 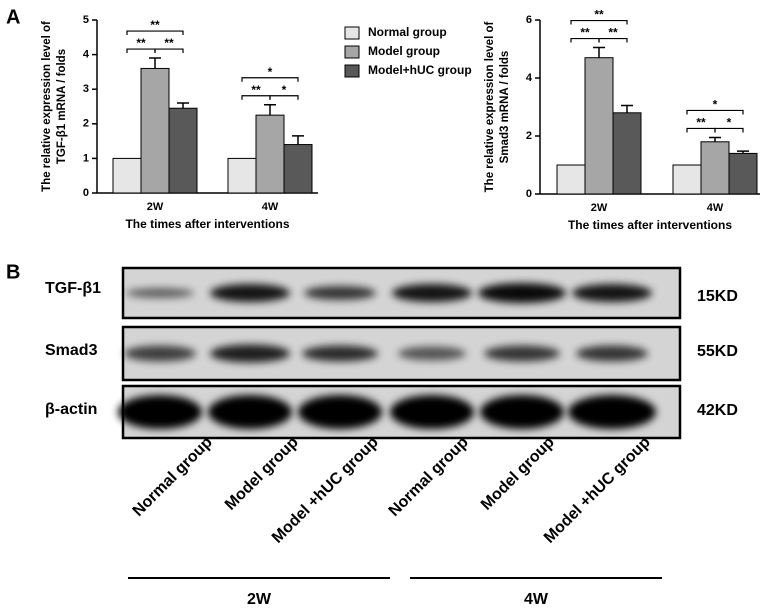 What do you see at coordinates (86, 89) in the screenshot?
I see `y-tick-label: 3` at bounding box center [86, 89].